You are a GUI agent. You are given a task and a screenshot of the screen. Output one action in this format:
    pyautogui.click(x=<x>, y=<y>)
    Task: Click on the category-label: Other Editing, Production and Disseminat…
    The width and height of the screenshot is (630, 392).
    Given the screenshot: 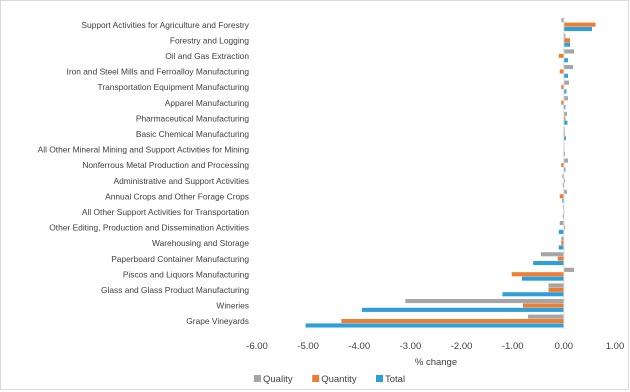 What is the action you would take?
    pyautogui.click(x=149, y=228)
    